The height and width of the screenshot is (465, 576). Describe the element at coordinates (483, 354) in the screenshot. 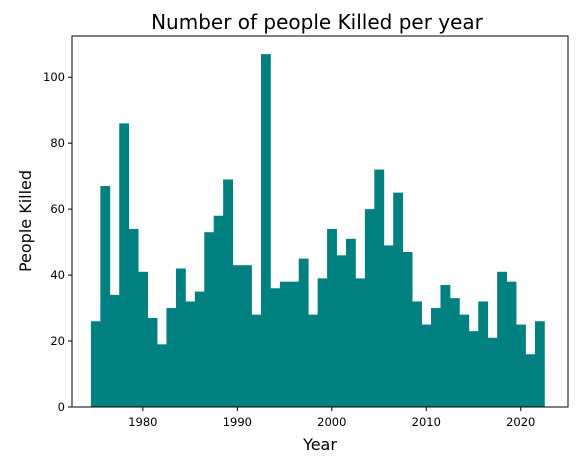

I see `bar-2016` at that location.